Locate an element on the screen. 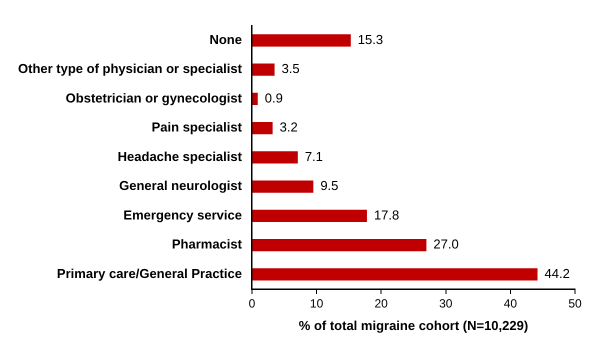 The height and width of the screenshot is (346, 613). data-label: 15.3 is located at coordinates (371, 39).